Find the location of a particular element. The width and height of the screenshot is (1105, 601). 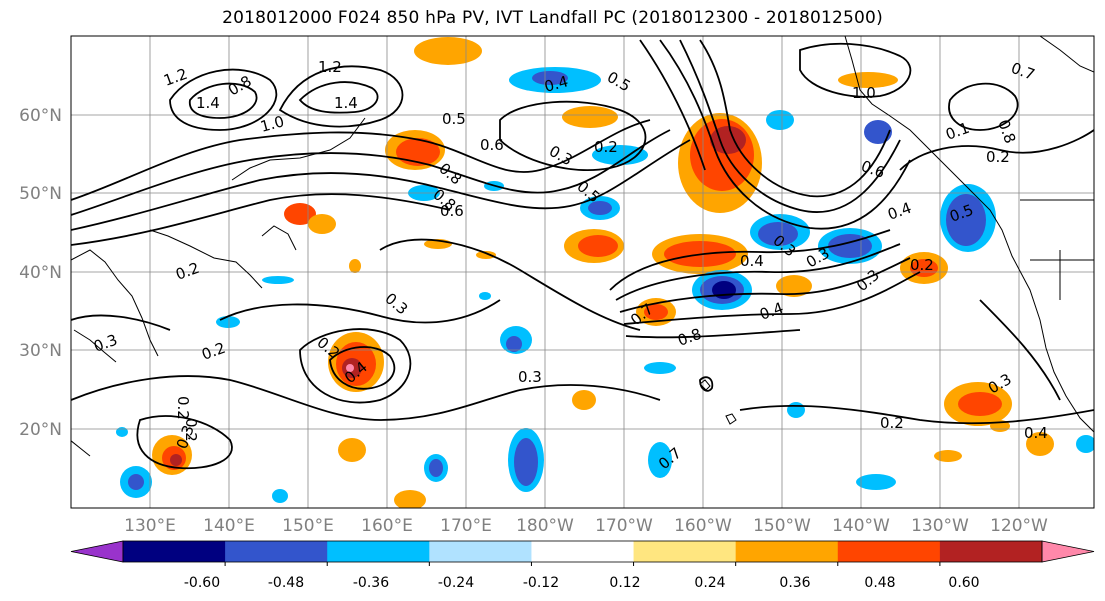

lon-label-140e: 140°E is located at coordinates (229, 526).